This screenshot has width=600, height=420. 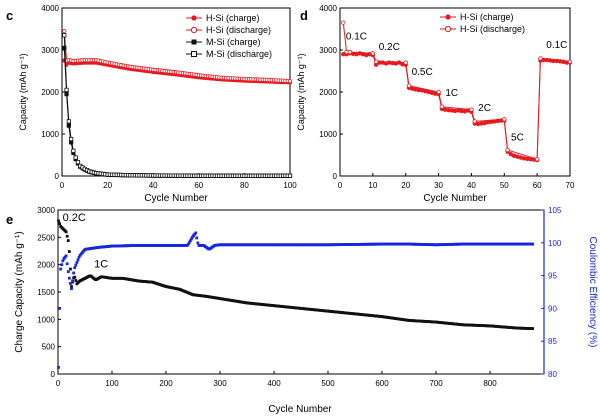 I want to click on panel-d-legend: H-Si (charge) H-Si (discharge), so click(x=482, y=23).